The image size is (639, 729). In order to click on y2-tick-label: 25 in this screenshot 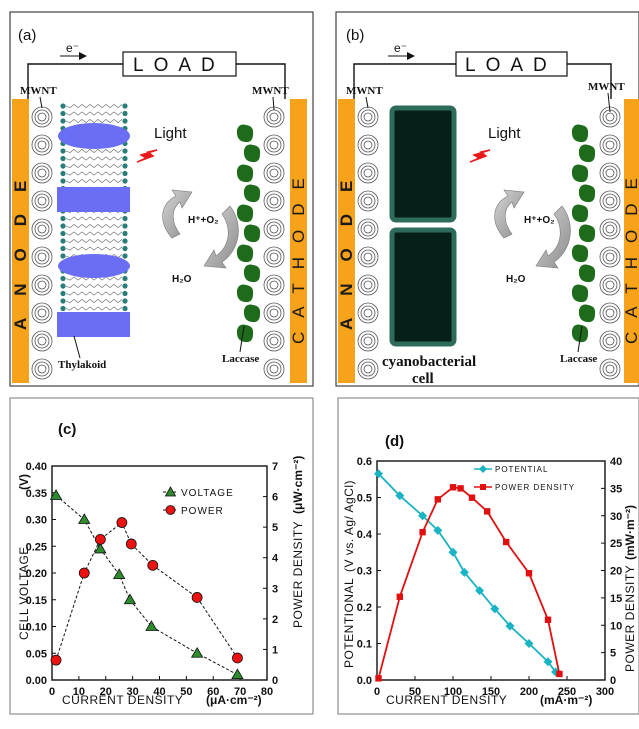, I will do `click(616, 544)`.